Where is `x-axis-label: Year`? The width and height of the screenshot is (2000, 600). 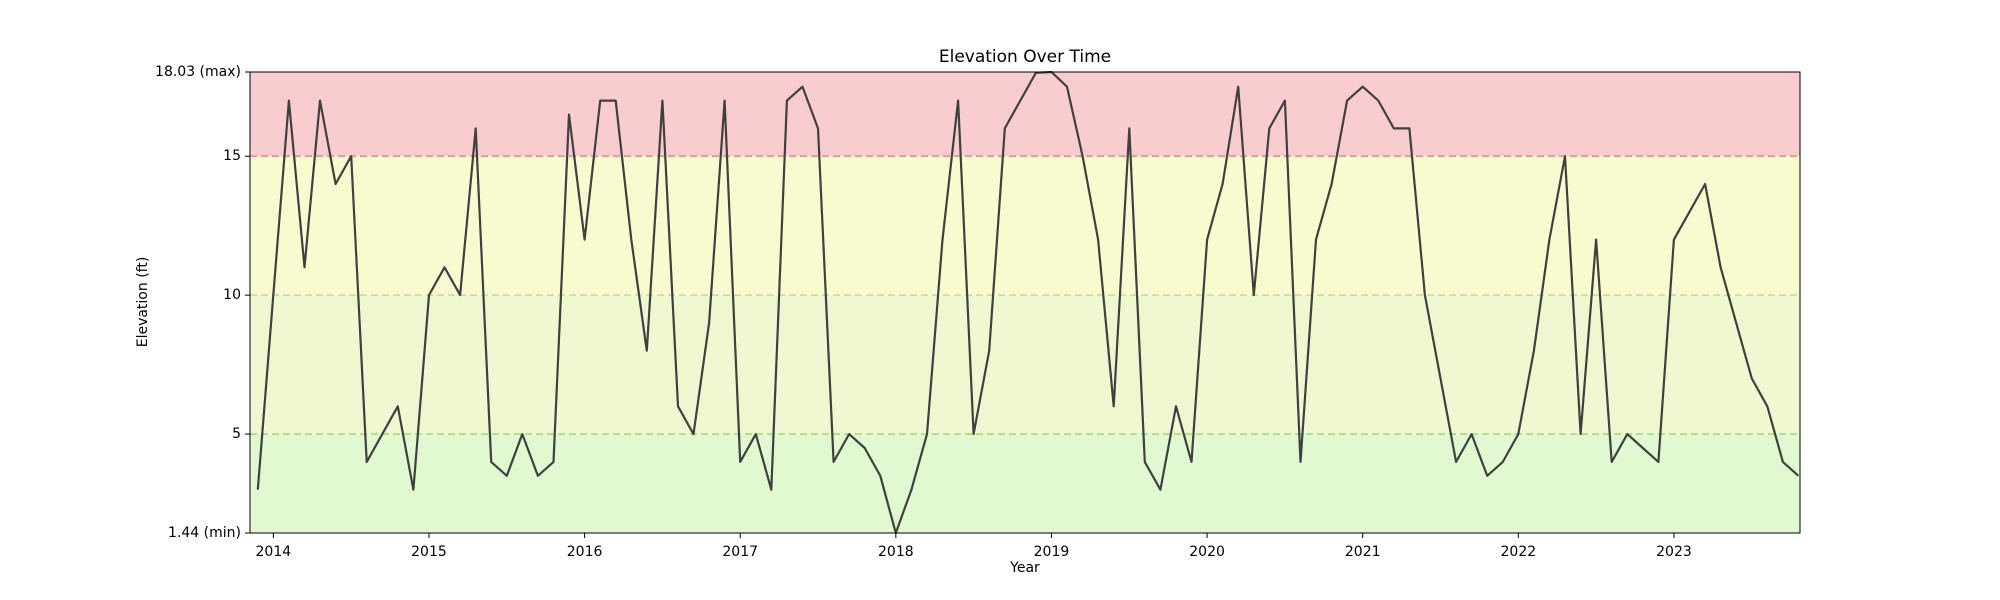
x-axis-label: Year is located at coordinates (1024, 568).